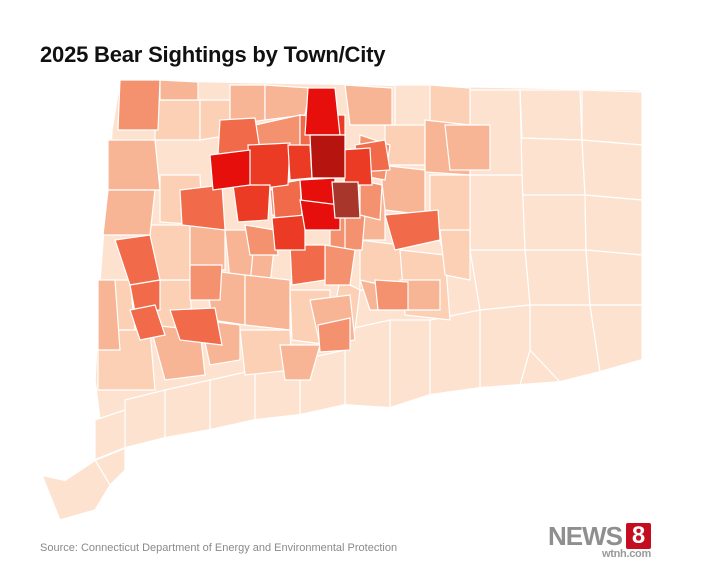 The width and height of the screenshot is (702, 587). I want to click on towns-very-high, so click(275, 159).